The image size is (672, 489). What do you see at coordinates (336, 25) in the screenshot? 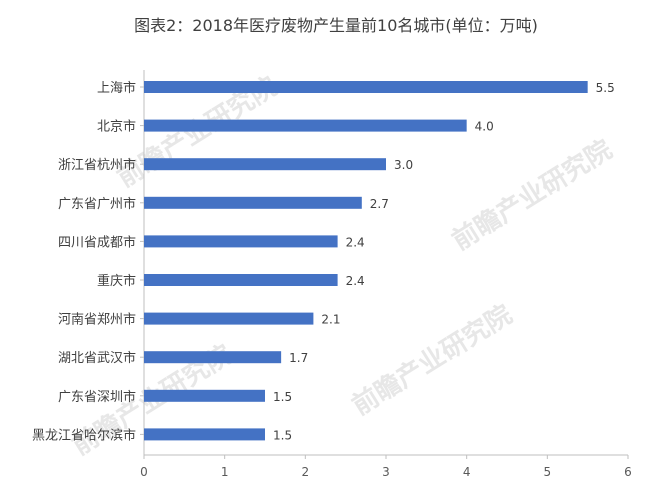
I see `chart-title: 图表2：2018年医疗废物产生量前10名城市(单位：万吨)` at bounding box center [336, 25].